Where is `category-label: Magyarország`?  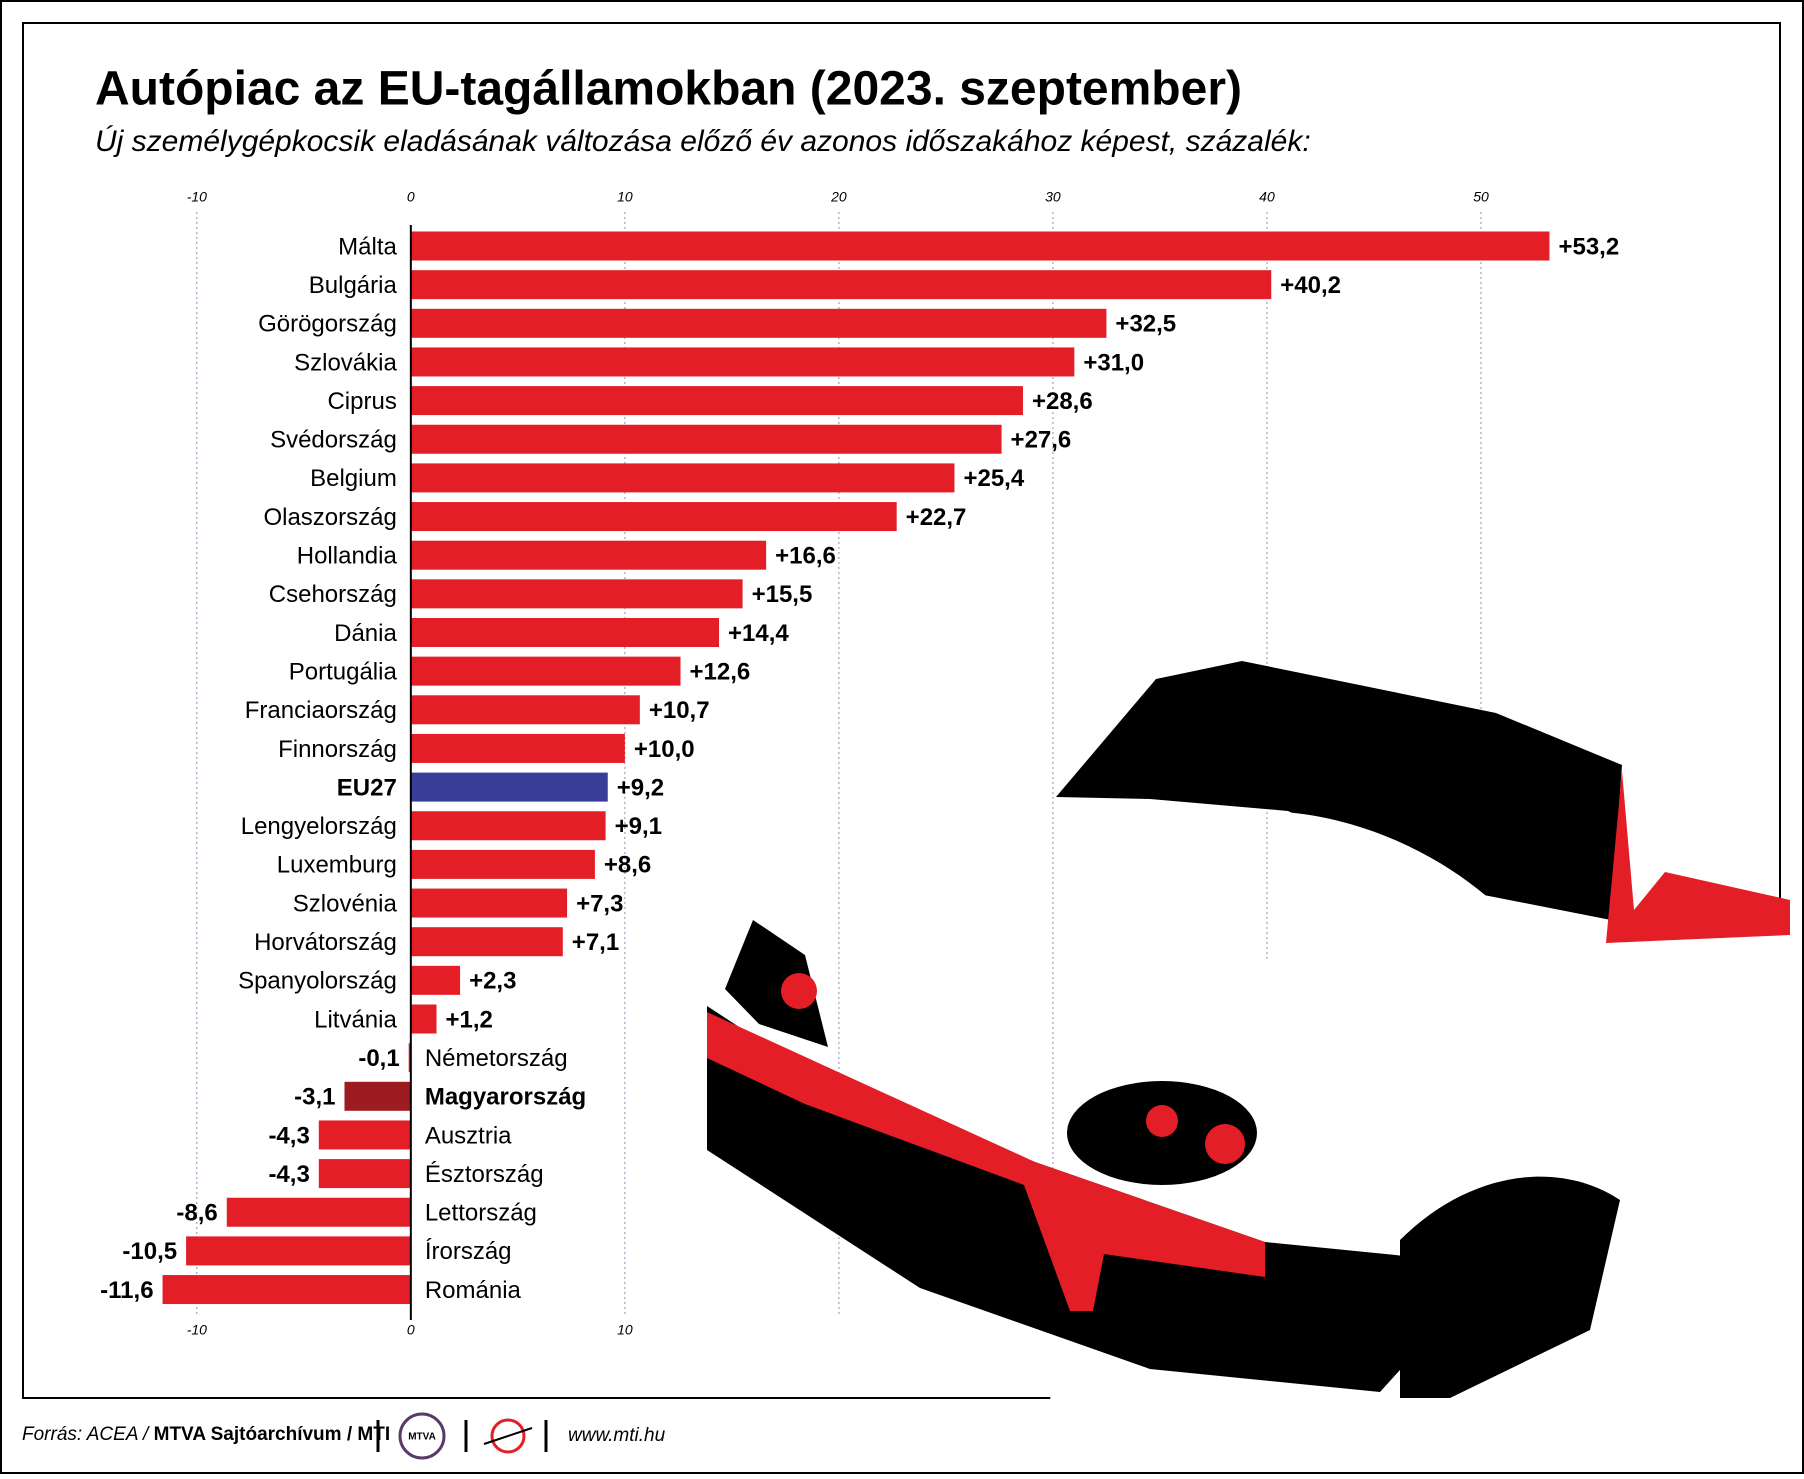 category-label: Magyarország is located at coordinates (505, 1097).